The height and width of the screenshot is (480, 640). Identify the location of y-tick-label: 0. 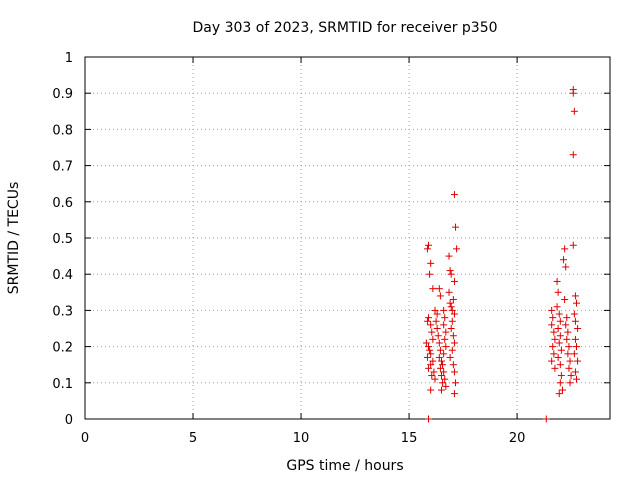
(69, 420).